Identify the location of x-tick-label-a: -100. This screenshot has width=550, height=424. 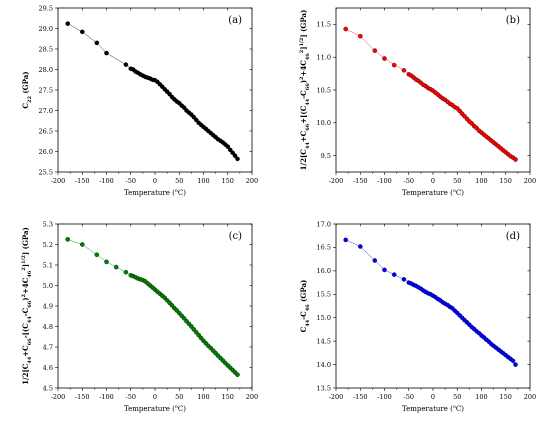
(106, 181).